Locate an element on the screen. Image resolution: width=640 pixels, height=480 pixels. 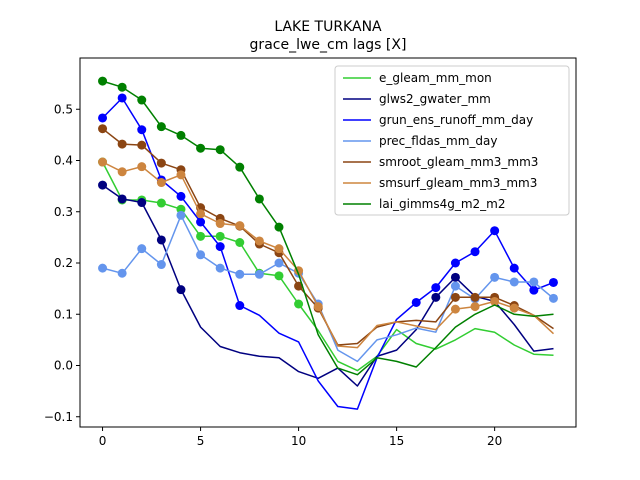
x-tick-label: 10 is located at coordinates (298, 441).